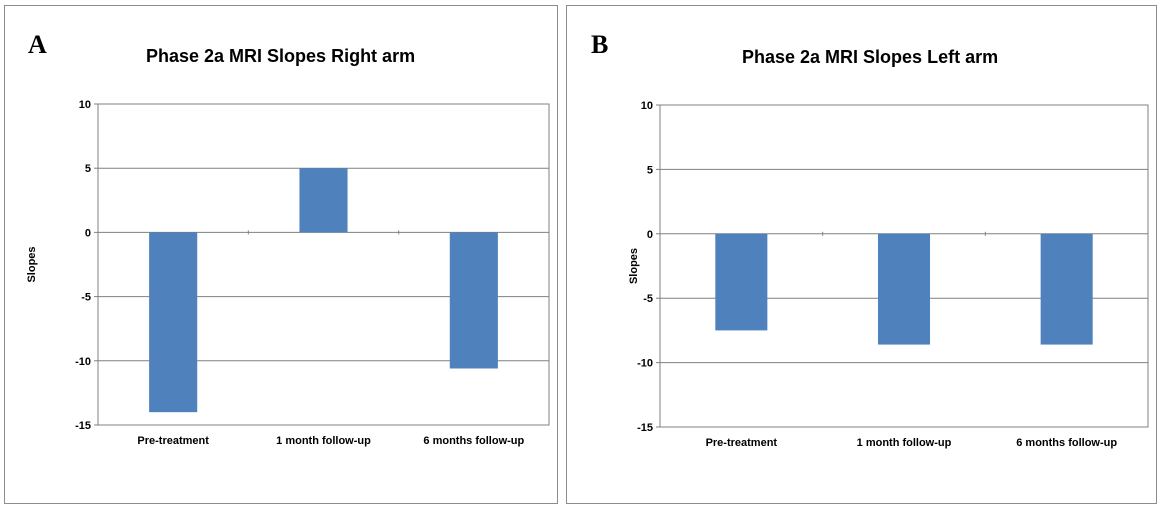 The image size is (1161, 505). I want to click on panel-label-b: B, so click(600, 44).